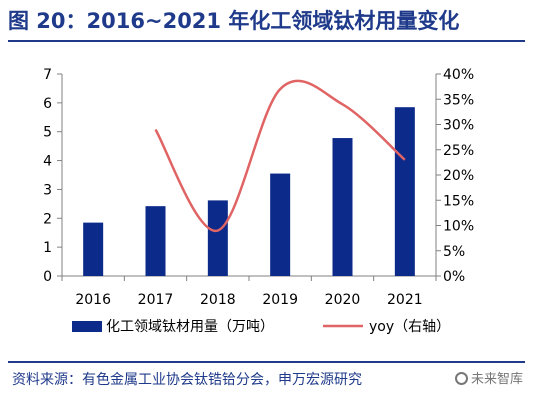 The width and height of the screenshot is (533, 403). What do you see at coordinates (461, 378) in the screenshot?
I see `watermark-logo-icon` at bounding box center [461, 378].